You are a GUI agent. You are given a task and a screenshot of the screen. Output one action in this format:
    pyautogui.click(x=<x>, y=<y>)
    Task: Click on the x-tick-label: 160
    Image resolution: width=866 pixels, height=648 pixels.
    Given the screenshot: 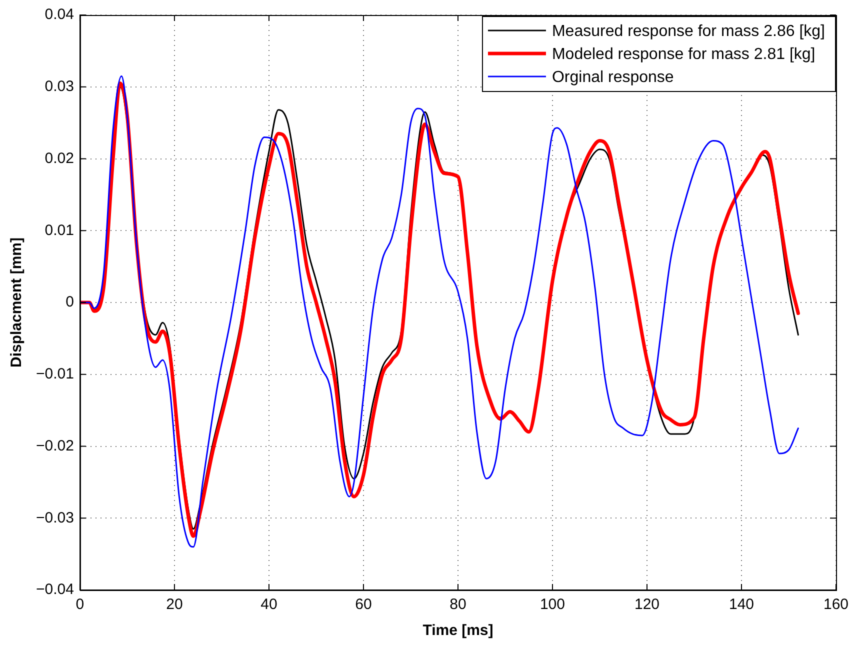 What is the action you would take?
    pyautogui.click(x=836, y=605)
    